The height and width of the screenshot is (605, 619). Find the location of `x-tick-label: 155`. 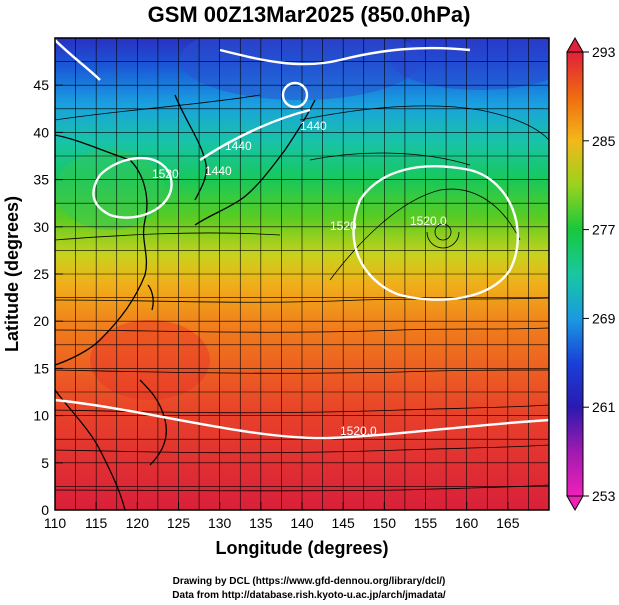

x-tick-label: 155 is located at coordinates (426, 523).